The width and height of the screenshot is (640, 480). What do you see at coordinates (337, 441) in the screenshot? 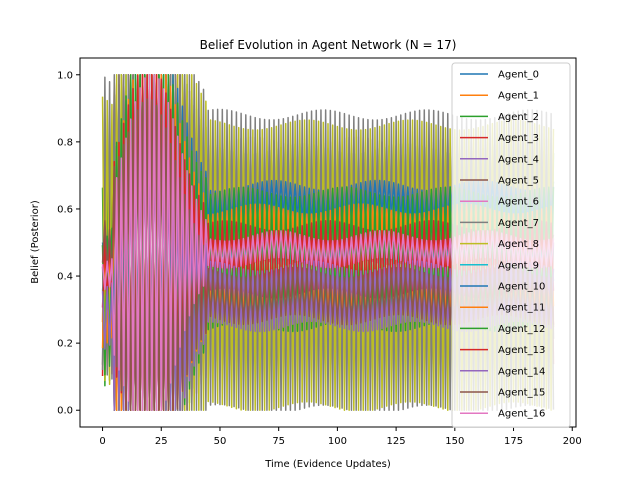
I see `x-tick-label: 100` at bounding box center [337, 441].